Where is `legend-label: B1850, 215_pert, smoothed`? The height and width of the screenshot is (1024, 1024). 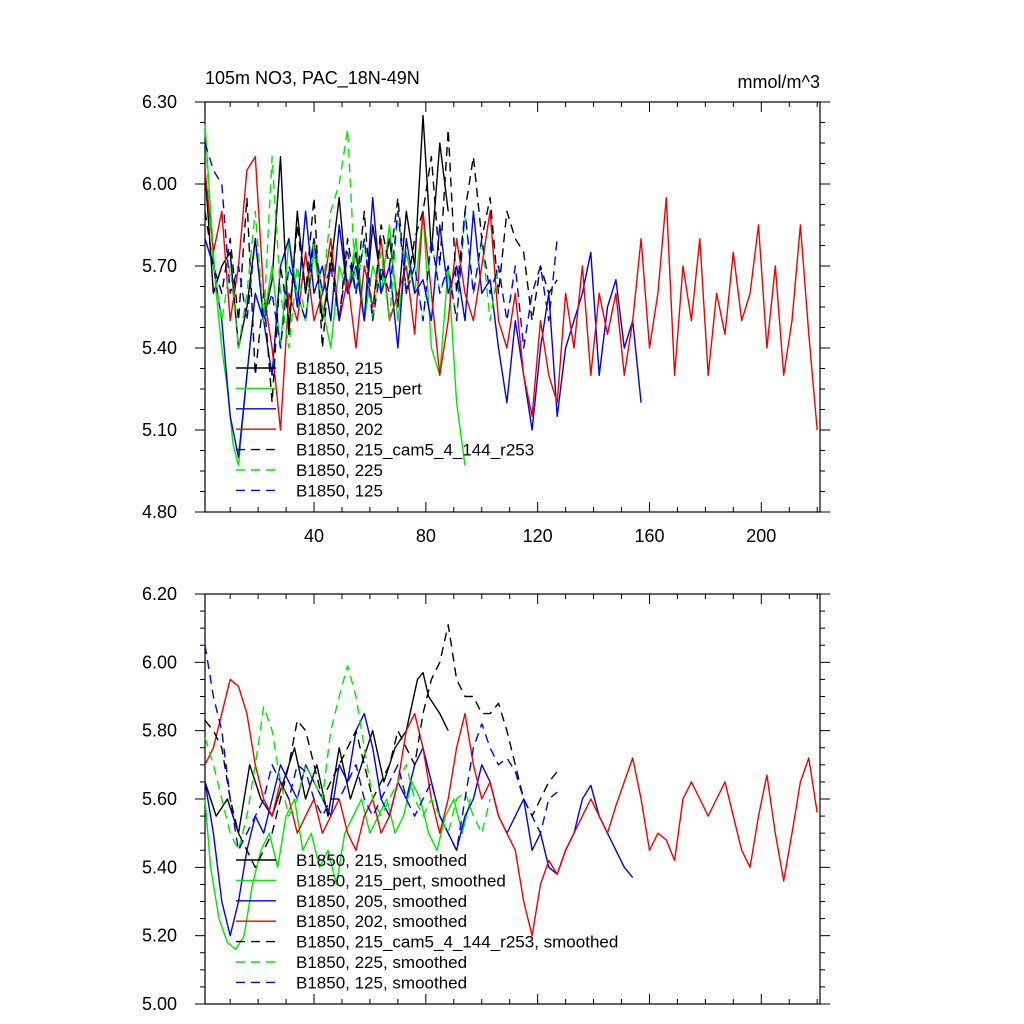 legend-label: B1850, 215_pert, smoothed is located at coordinates (401, 880).